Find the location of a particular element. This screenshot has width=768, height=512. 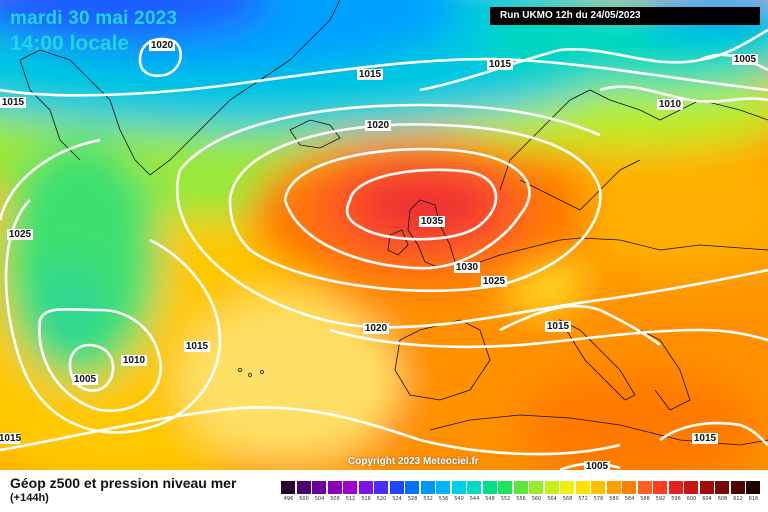

legend-value: 572 is located at coordinates (583, 499).